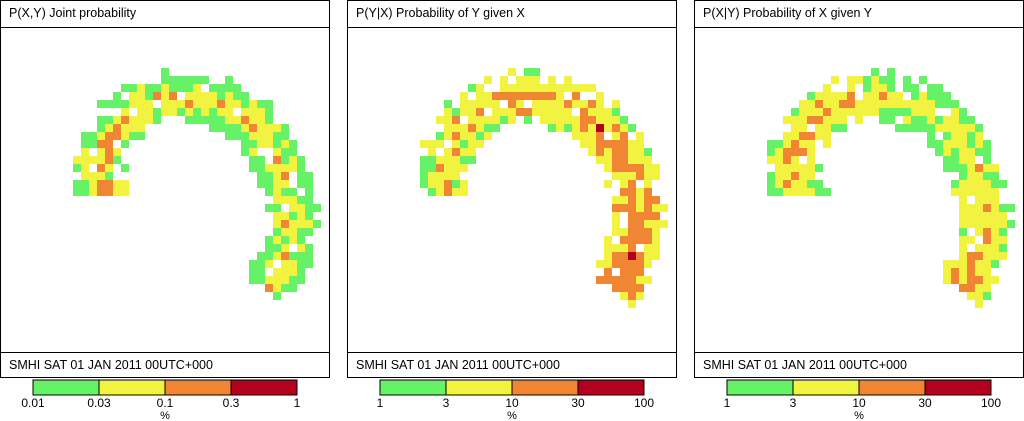 The height and width of the screenshot is (421, 1024). What do you see at coordinates (165, 403) in the screenshot?
I see `legend-tick-label: 0.1` at bounding box center [165, 403].